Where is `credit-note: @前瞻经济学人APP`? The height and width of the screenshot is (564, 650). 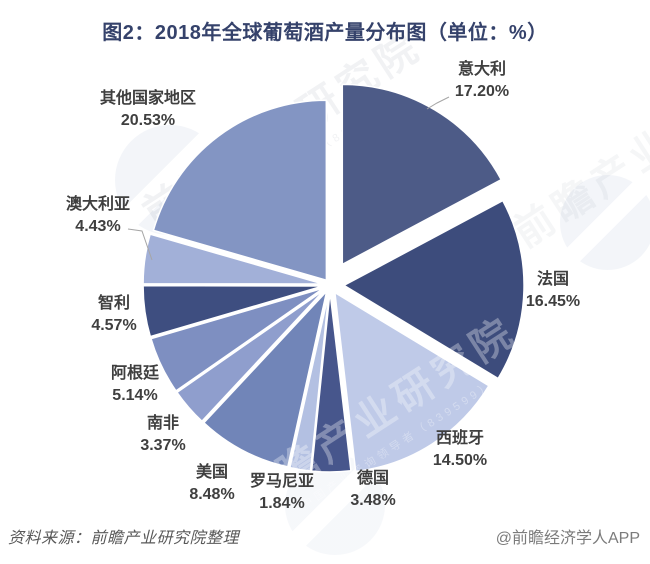 credit-note: @前瞻经济学人APP is located at coordinates (567, 538).